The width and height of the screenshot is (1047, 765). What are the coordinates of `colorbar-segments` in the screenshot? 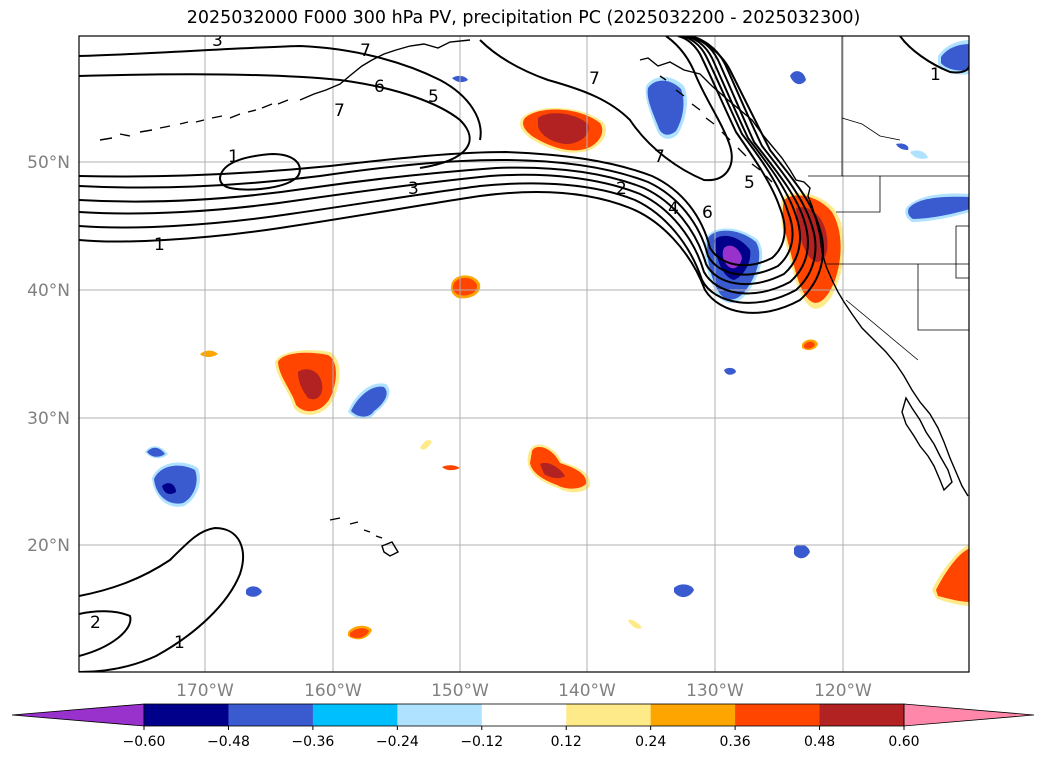 It's located at (523, 715).